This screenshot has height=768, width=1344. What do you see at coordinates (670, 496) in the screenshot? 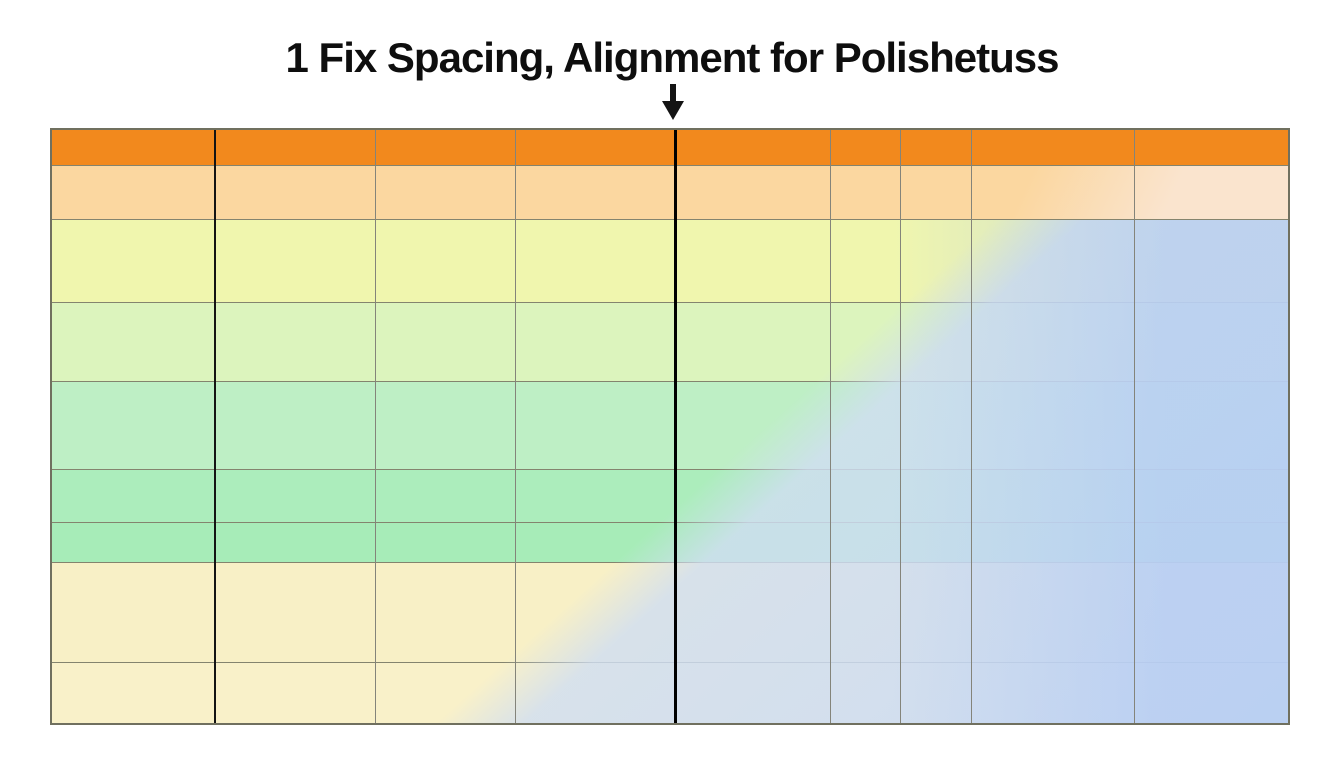
I see `green-row` at bounding box center [670, 496].